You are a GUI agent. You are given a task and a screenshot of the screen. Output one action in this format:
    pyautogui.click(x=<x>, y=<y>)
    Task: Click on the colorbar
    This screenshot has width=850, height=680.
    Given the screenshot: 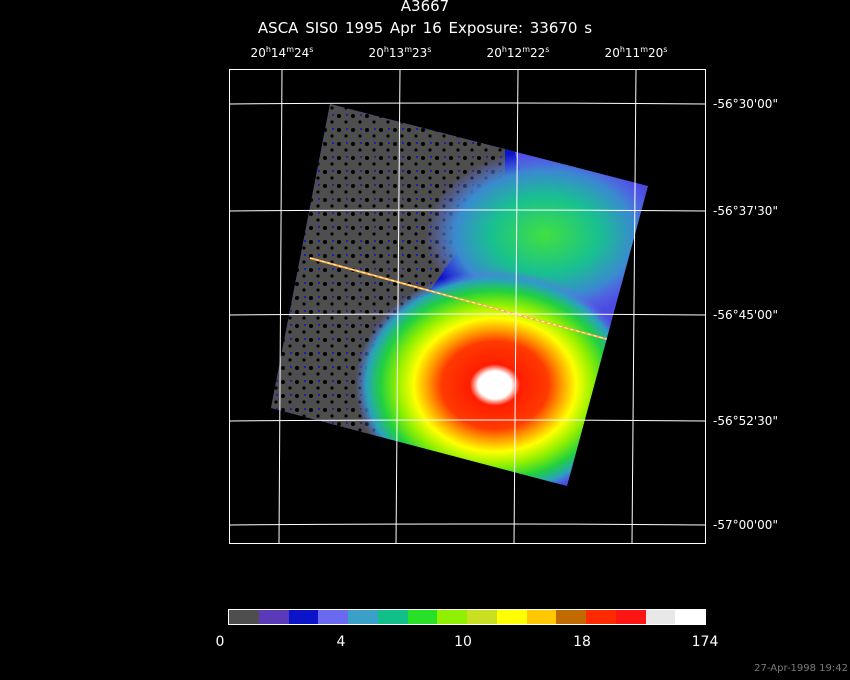 What is the action you would take?
    pyautogui.click(x=467, y=617)
    